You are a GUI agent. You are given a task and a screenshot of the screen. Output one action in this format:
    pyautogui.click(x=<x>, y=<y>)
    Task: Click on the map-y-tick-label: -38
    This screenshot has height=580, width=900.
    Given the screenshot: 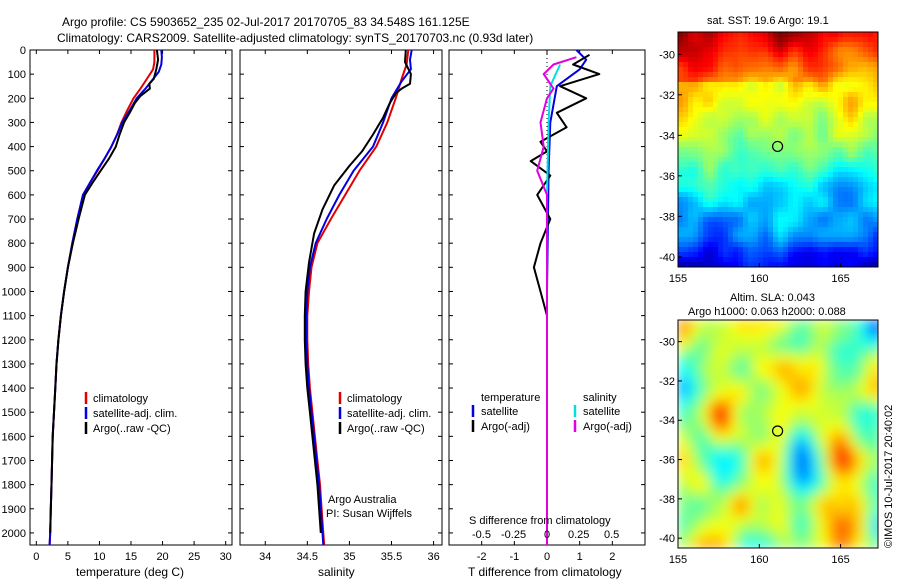 What is the action you would take?
    pyautogui.click(x=667, y=217)
    